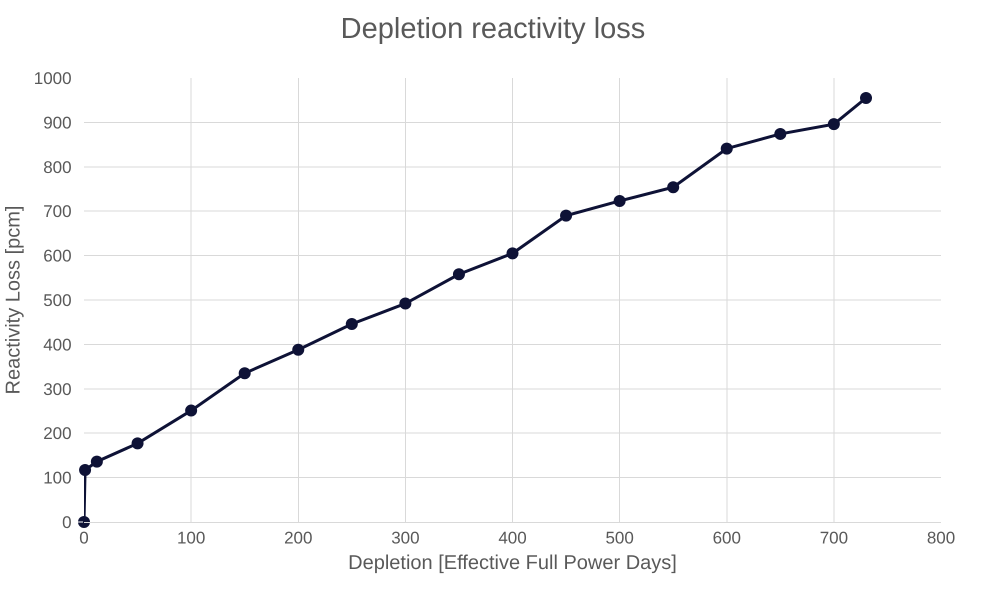 The image size is (986, 597). Describe the element at coordinates (512, 563) in the screenshot. I see `x-axis-title: Depletion [Effective Full Power Days]` at that location.